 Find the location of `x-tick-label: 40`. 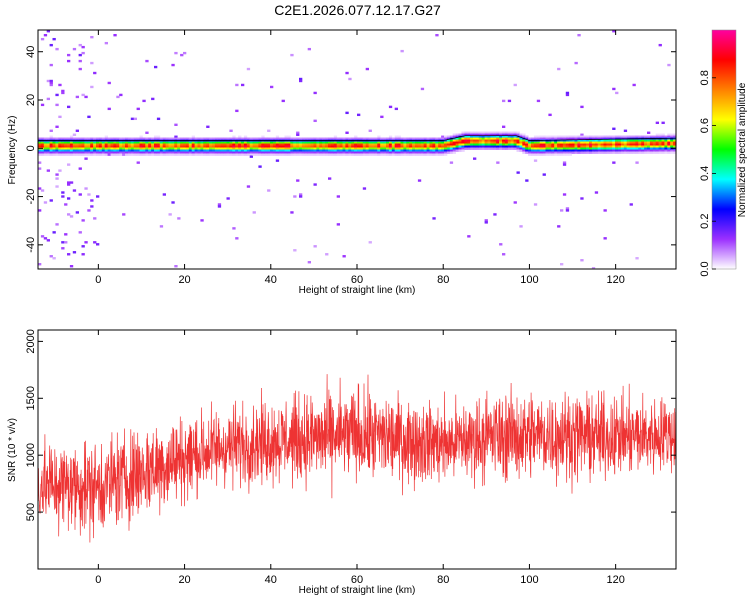

x-tick-label: 40 is located at coordinates (271, 280).